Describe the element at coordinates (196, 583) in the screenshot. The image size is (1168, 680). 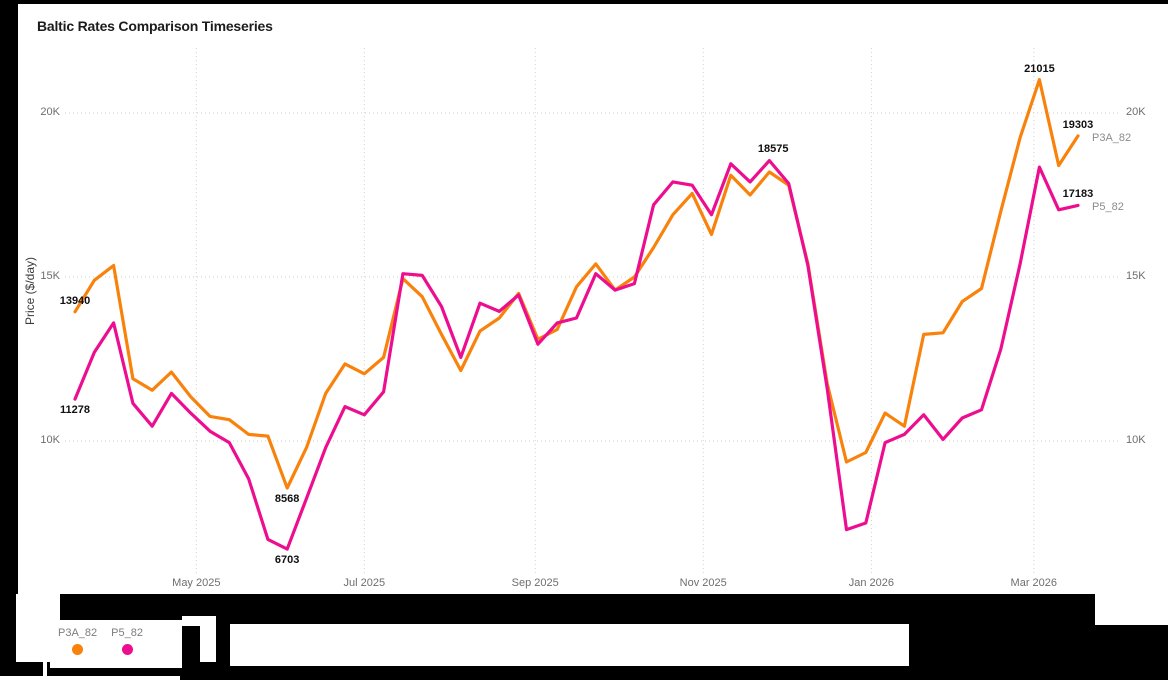
I see `x-tick-may-2025: May 2025` at that location.